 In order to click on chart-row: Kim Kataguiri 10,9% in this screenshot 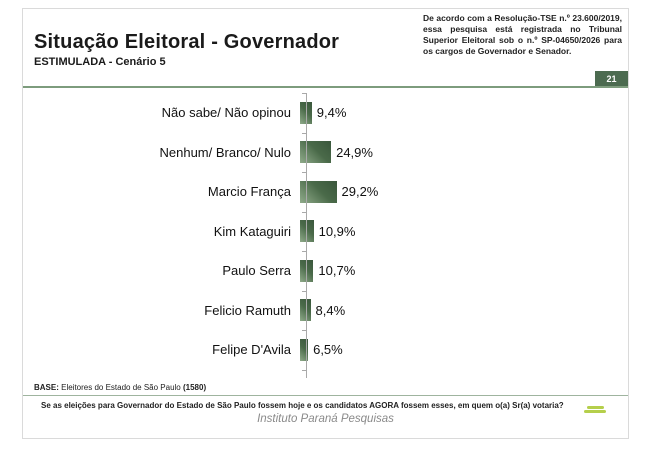, I will do `click(326, 232)`.